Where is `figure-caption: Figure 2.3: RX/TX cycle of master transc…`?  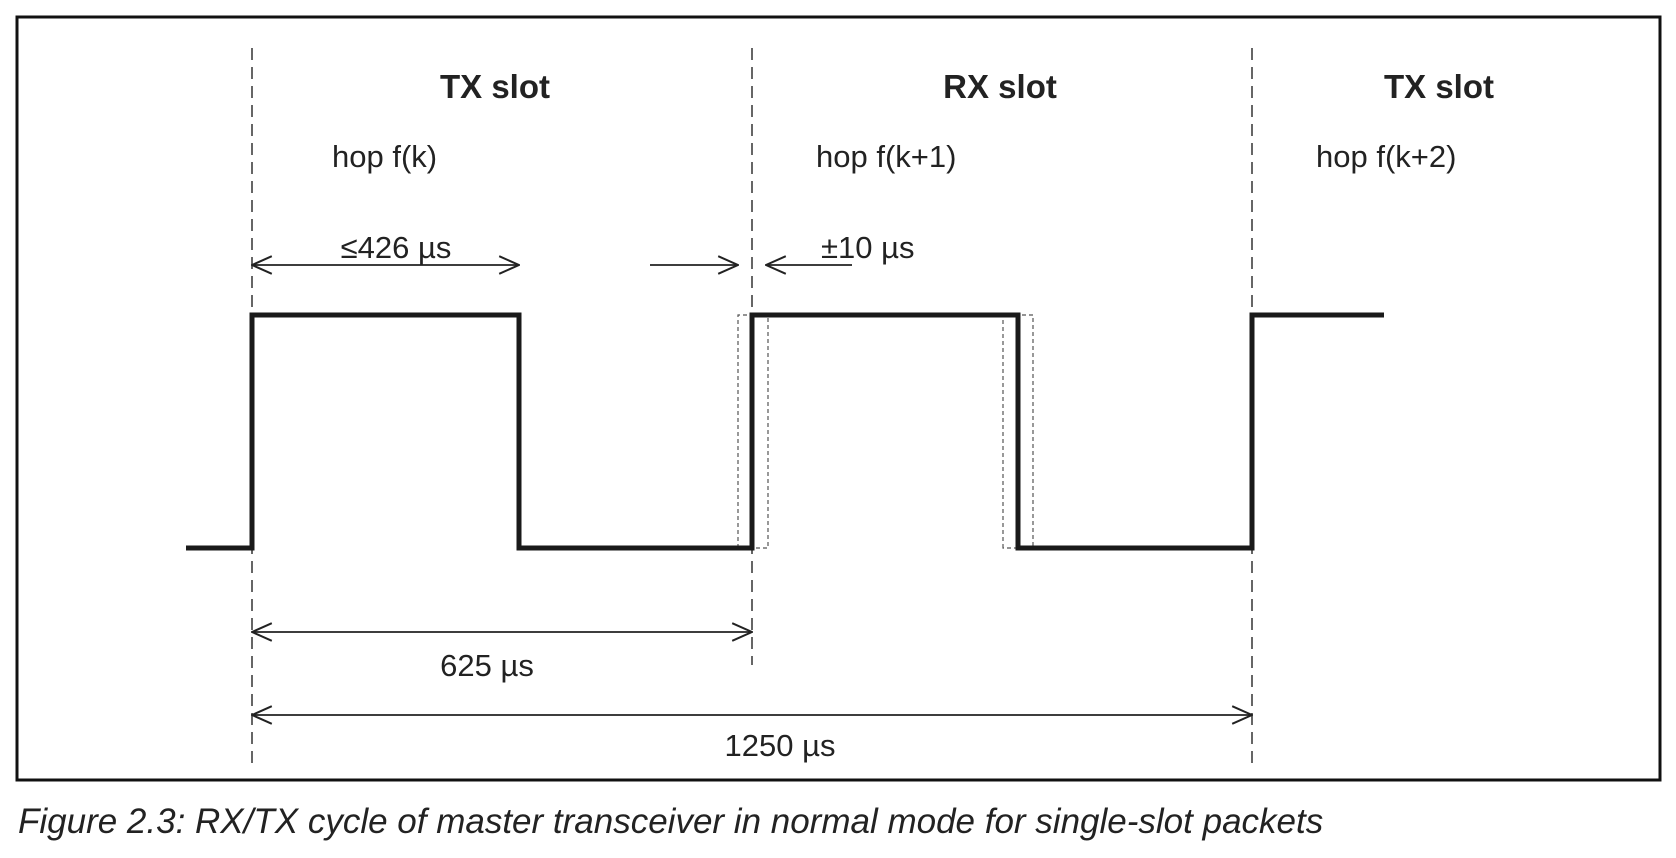 figure-caption: Figure 2.3: RX/TX cycle of master transc… is located at coordinates (671, 821).